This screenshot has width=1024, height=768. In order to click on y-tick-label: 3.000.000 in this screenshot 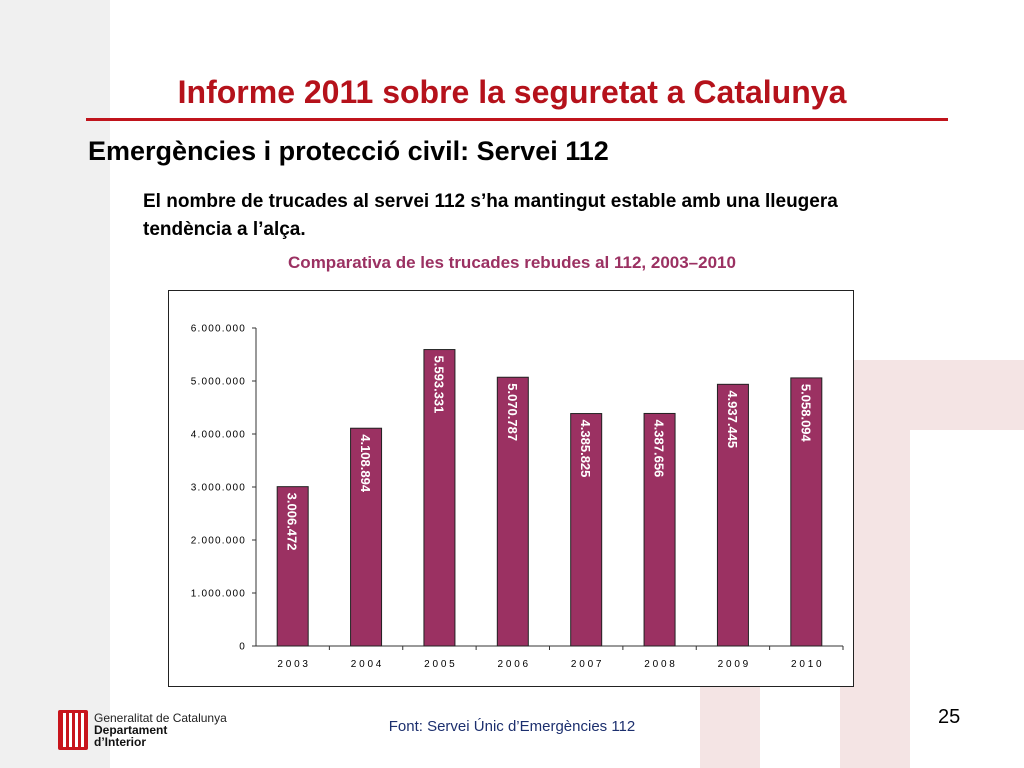, I will do `click(218, 488)`.